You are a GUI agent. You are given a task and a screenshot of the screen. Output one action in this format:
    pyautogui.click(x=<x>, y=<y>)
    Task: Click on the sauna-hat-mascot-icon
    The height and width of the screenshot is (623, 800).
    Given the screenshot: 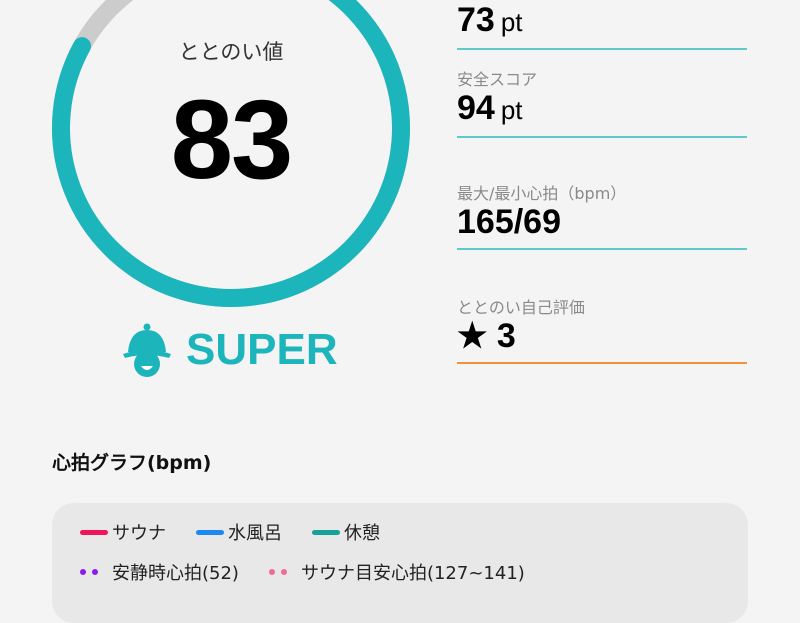 What is the action you would take?
    pyautogui.click(x=147, y=350)
    